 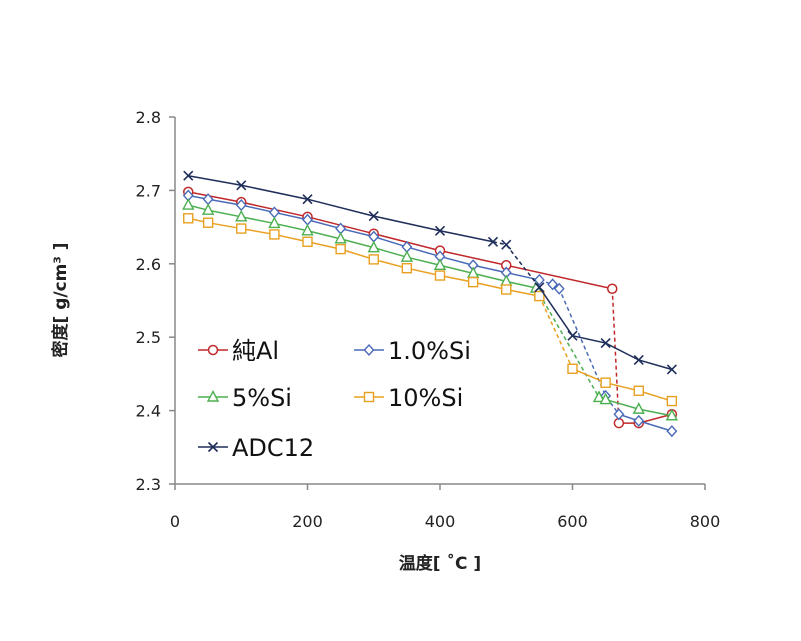 I want to click on legend-item: 10%Si, so click(x=408, y=398).